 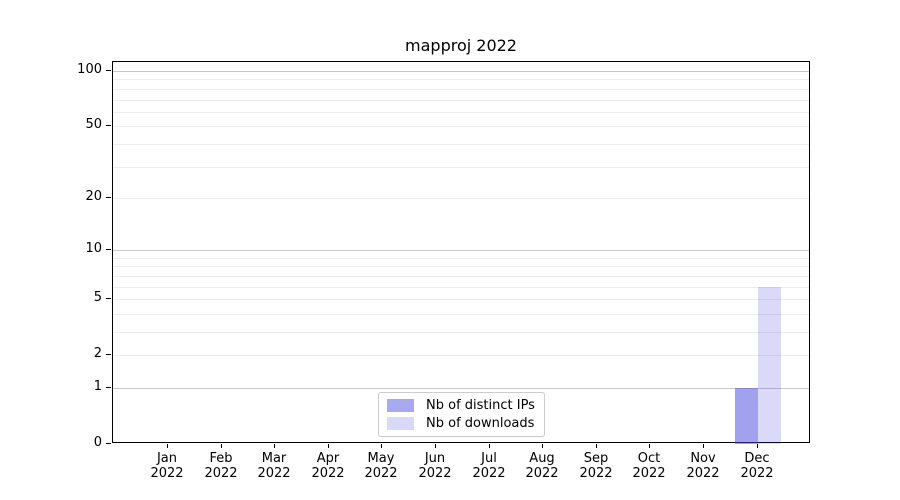 I want to click on y-tick-label-10: 10, so click(x=93, y=248).